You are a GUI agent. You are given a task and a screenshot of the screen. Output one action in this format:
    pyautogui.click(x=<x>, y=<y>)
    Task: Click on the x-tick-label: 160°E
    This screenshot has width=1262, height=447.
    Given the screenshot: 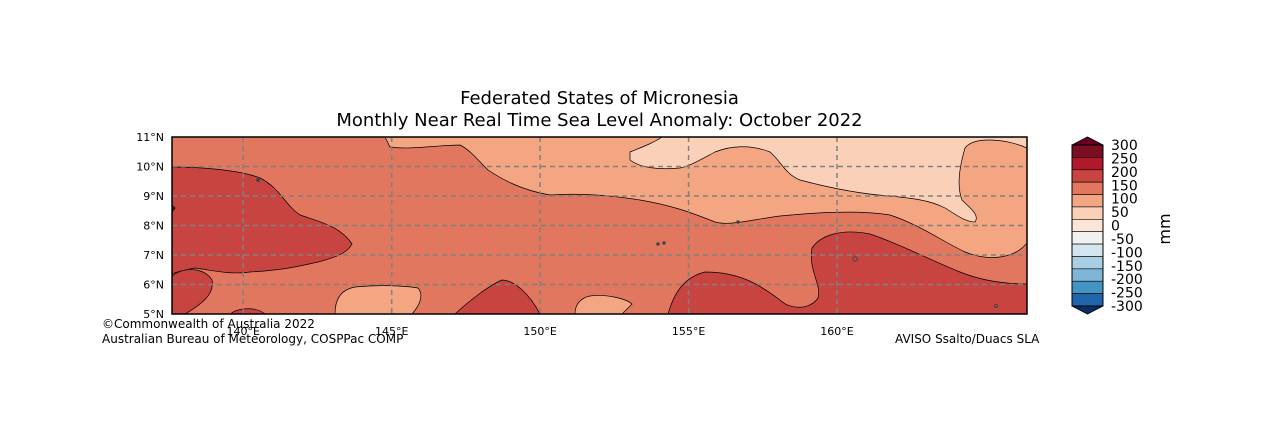 What is the action you would take?
    pyautogui.click(x=836, y=331)
    